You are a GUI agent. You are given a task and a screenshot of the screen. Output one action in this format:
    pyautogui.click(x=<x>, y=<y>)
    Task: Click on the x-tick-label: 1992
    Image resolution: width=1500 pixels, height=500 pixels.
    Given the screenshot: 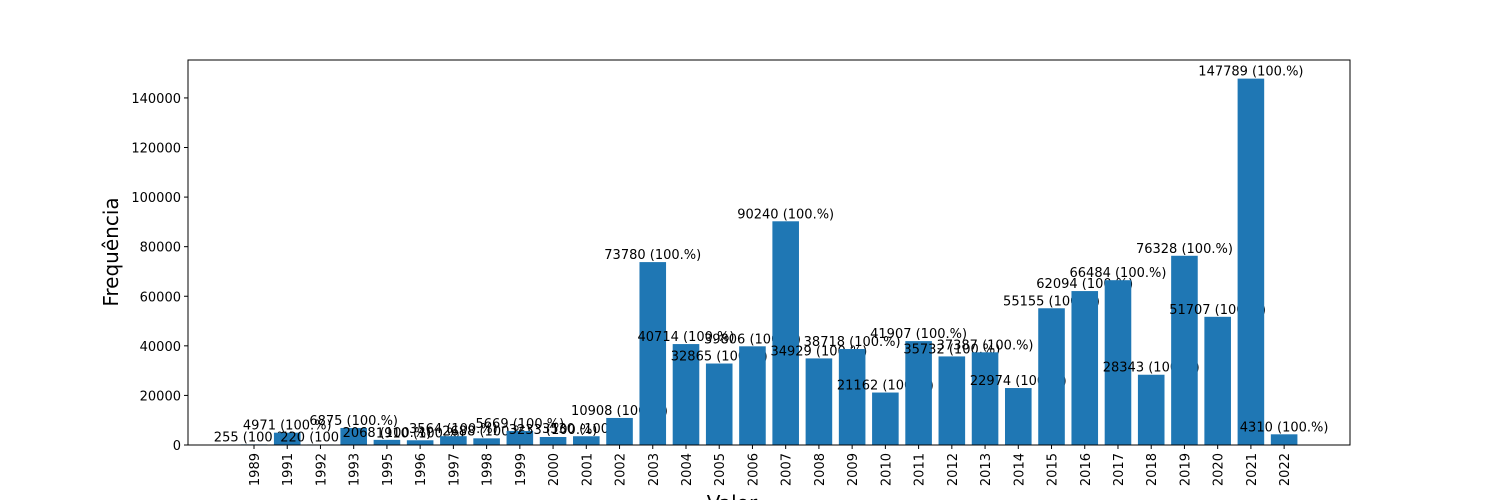 What is the action you would take?
    pyautogui.click(x=321, y=469)
    